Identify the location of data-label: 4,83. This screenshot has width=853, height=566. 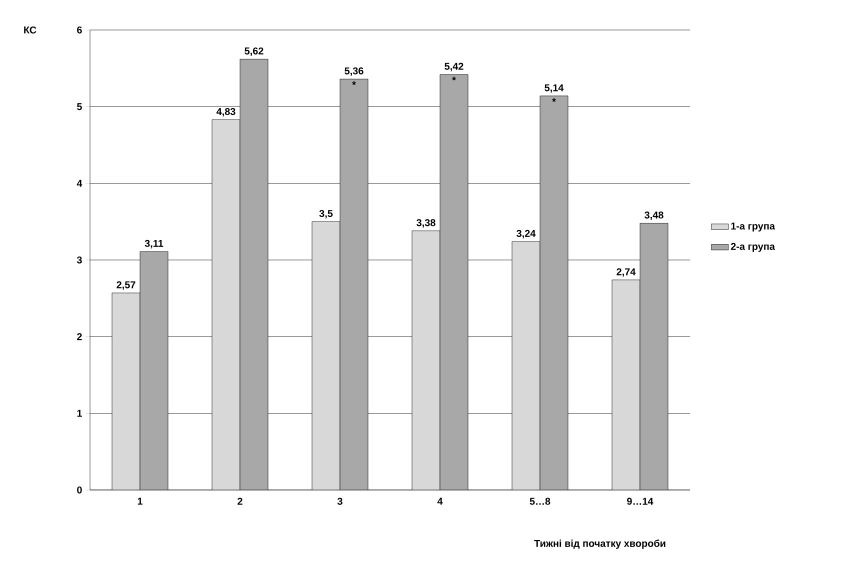
(226, 112).